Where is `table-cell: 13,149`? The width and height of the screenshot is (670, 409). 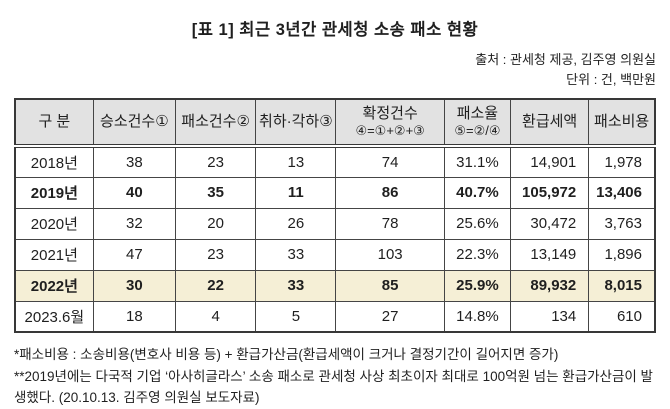
table-cell: 13,149 is located at coordinates (550, 254).